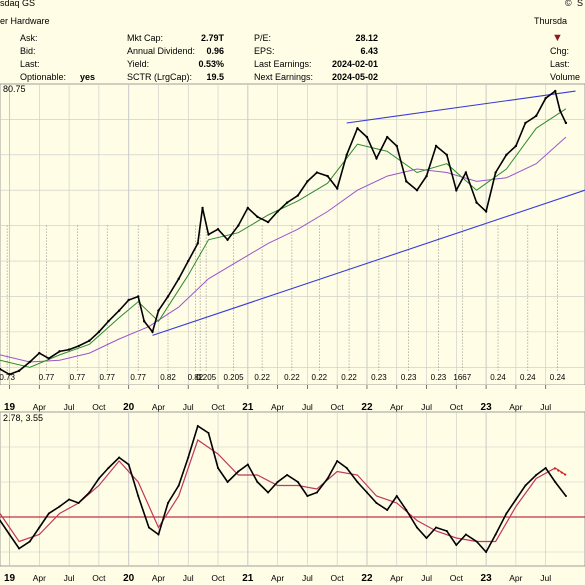  I want to click on dividend-label: 0.82, so click(196, 377).